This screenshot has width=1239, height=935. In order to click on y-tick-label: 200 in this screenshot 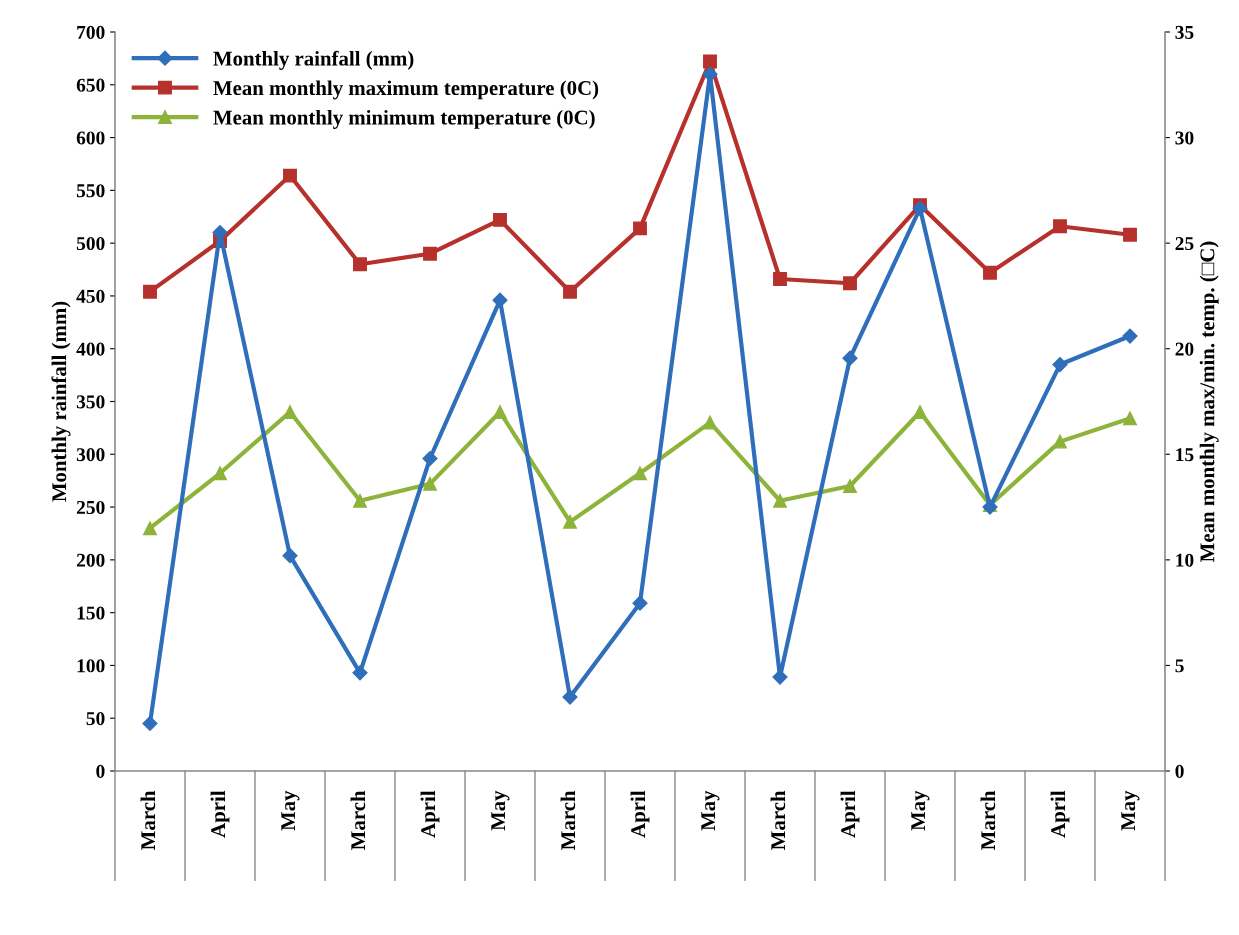, I will do `click(90, 560)`.